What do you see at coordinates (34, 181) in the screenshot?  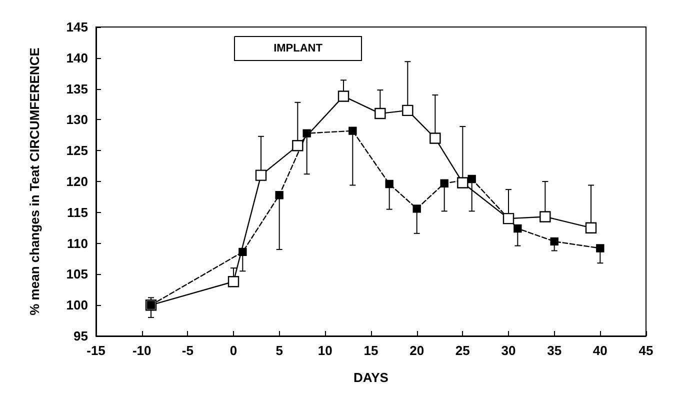 I see `y-axis-title: % mean changes in Teat CIRCUMFERENCE` at bounding box center [34, 181].